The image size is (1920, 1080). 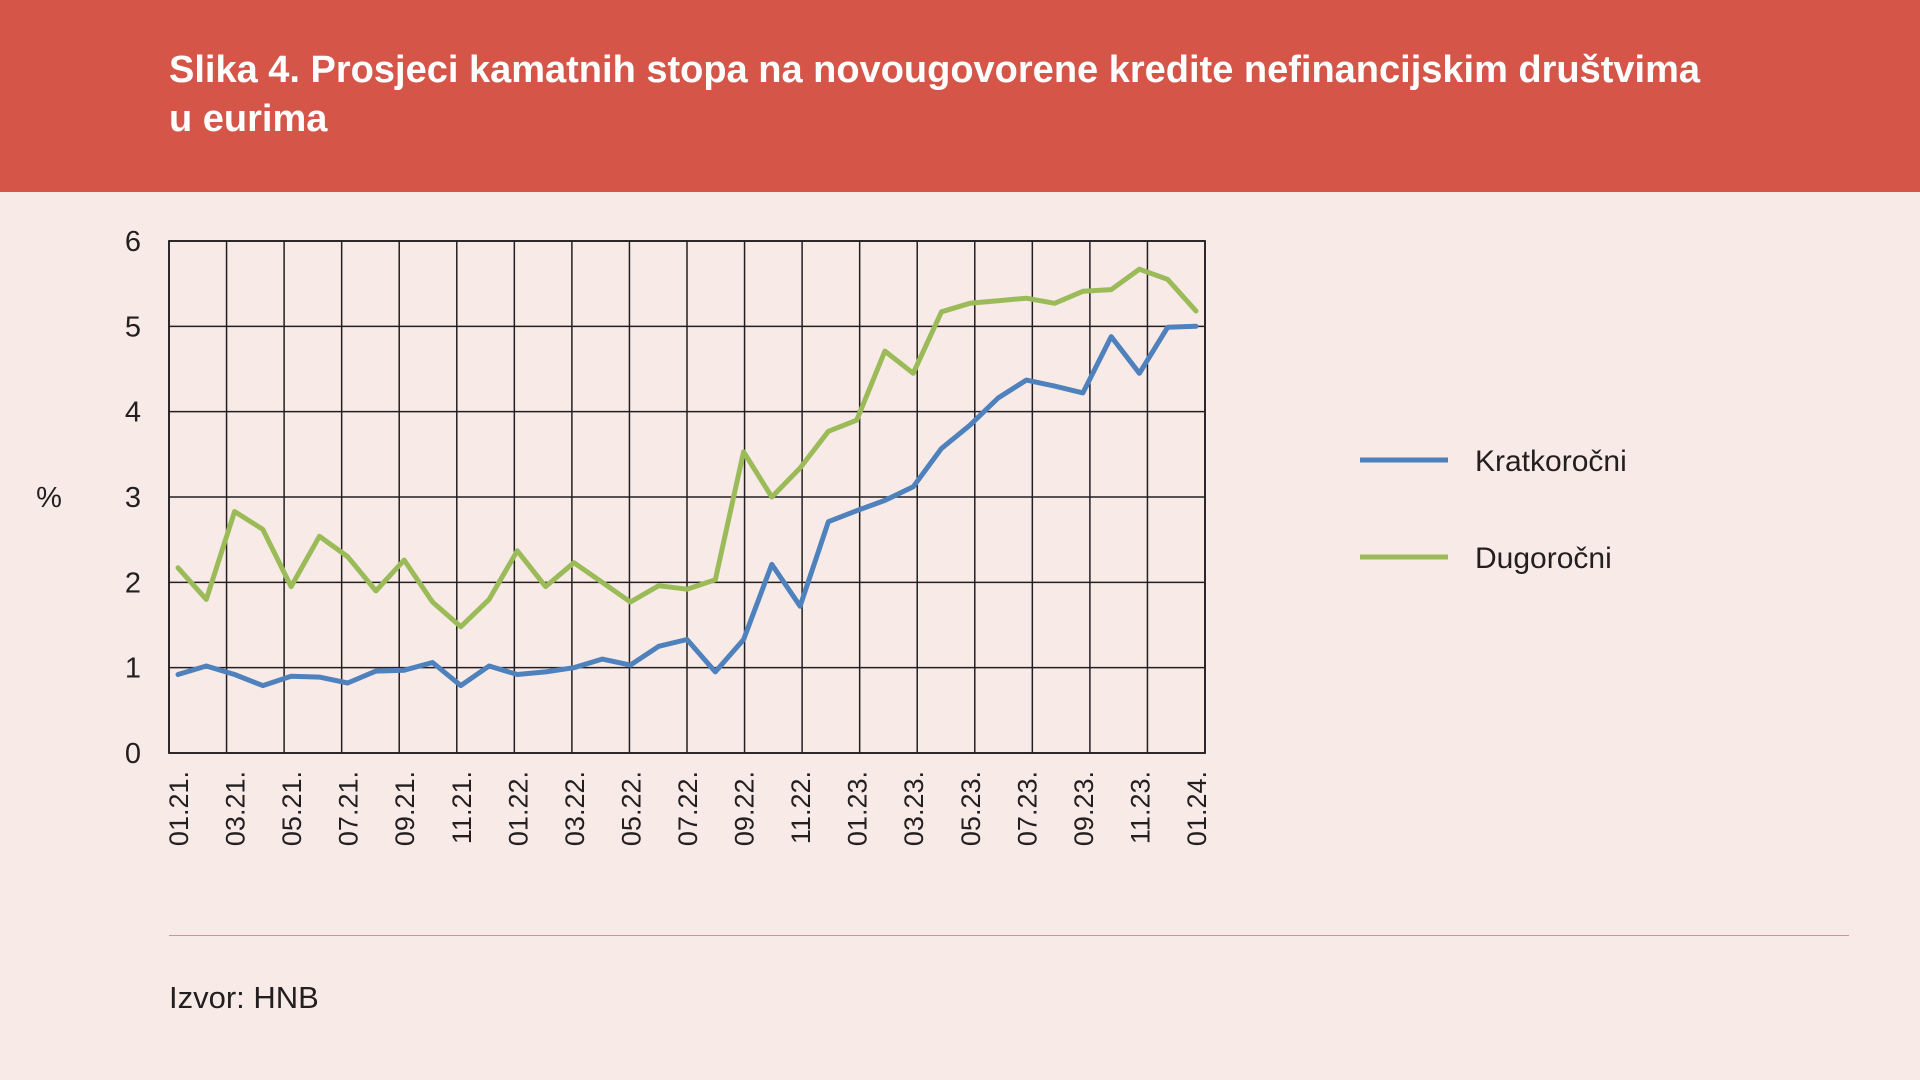 I want to click on y-tick-label: 1, so click(x=133, y=669).